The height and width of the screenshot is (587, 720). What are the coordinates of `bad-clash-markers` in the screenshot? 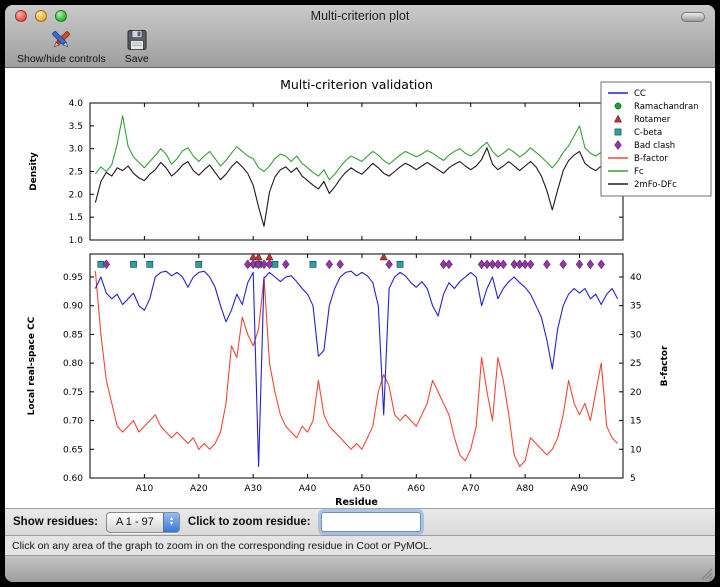 It's located at (353, 264).